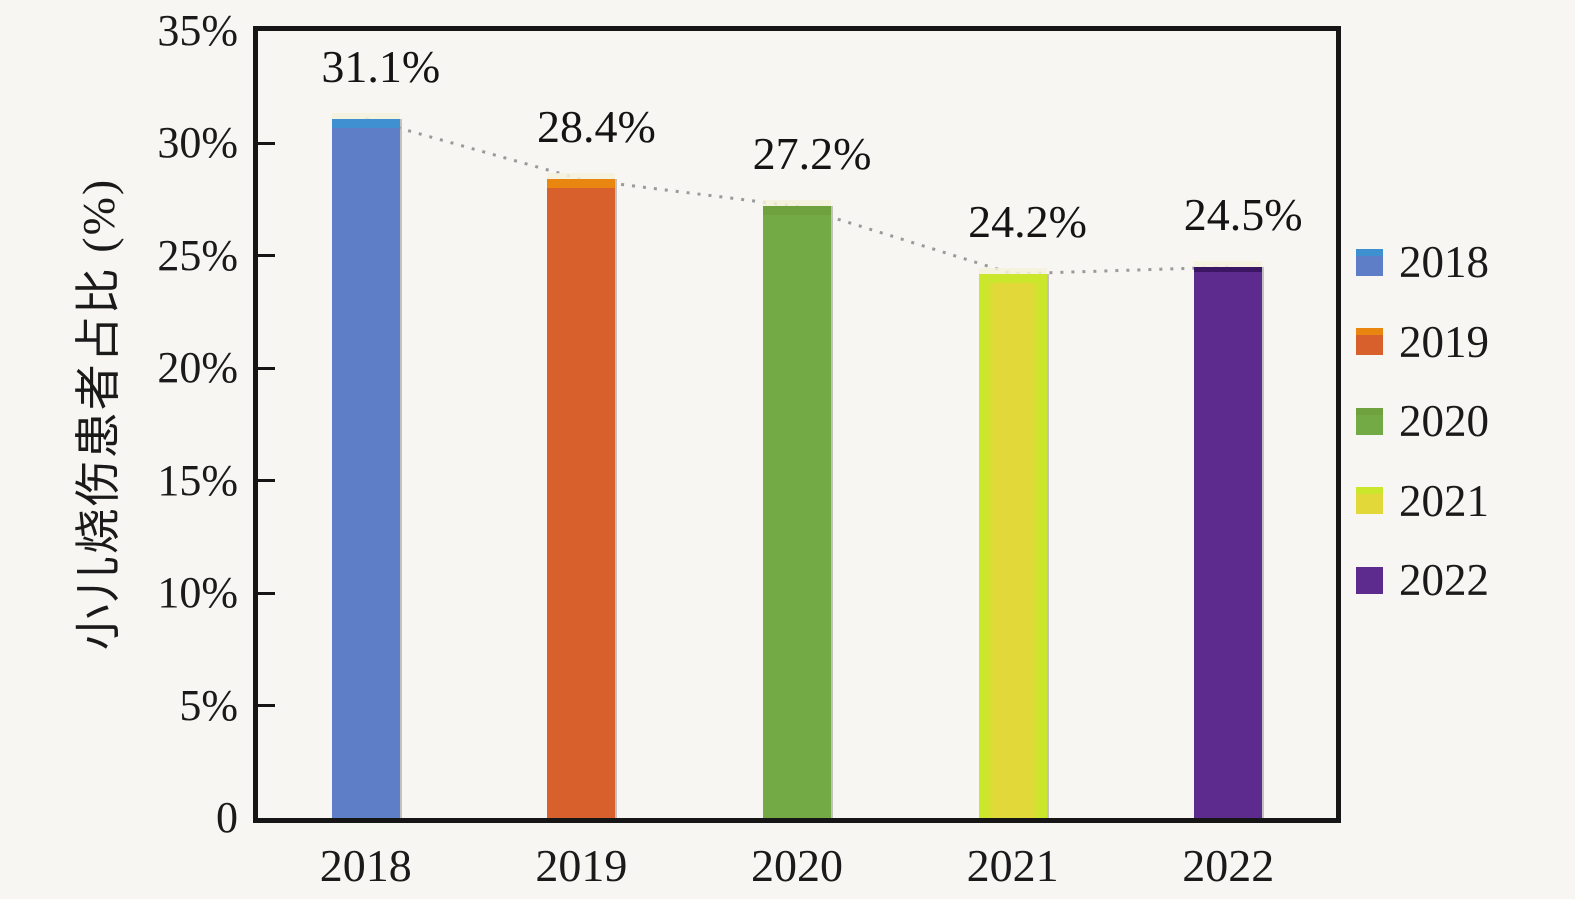 The width and height of the screenshot is (1575, 899). What do you see at coordinates (1444, 262) in the screenshot?
I see `legend-label: 2018` at bounding box center [1444, 262].